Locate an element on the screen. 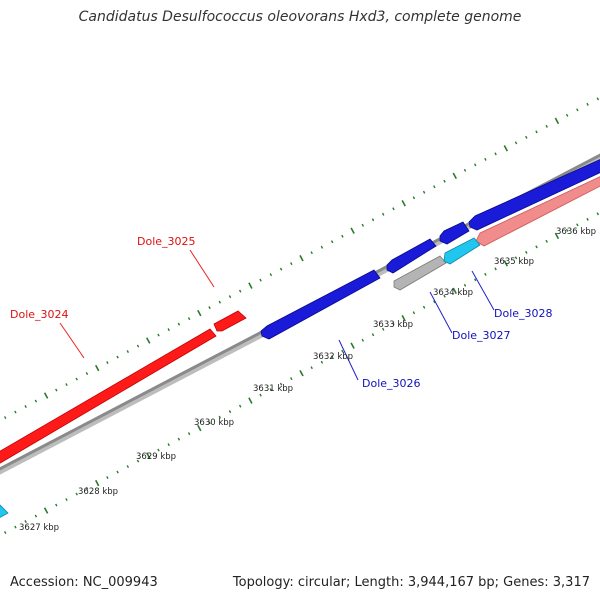 This screenshot has height=600, width=600. gene-label-dole-3026: Dole_3026 is located at coordinates (391, 383).